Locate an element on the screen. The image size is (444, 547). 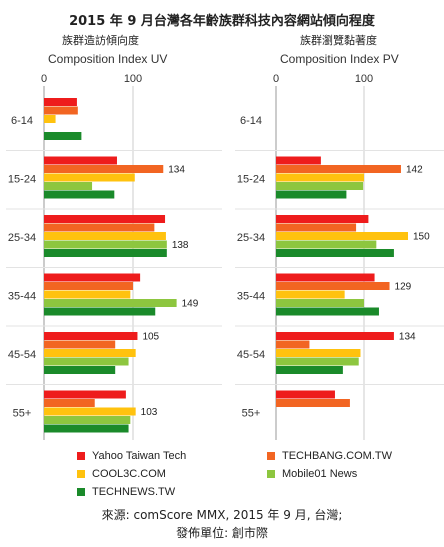
pv-bar-45-54-cool3c-com is located at coordinates (318, 353).